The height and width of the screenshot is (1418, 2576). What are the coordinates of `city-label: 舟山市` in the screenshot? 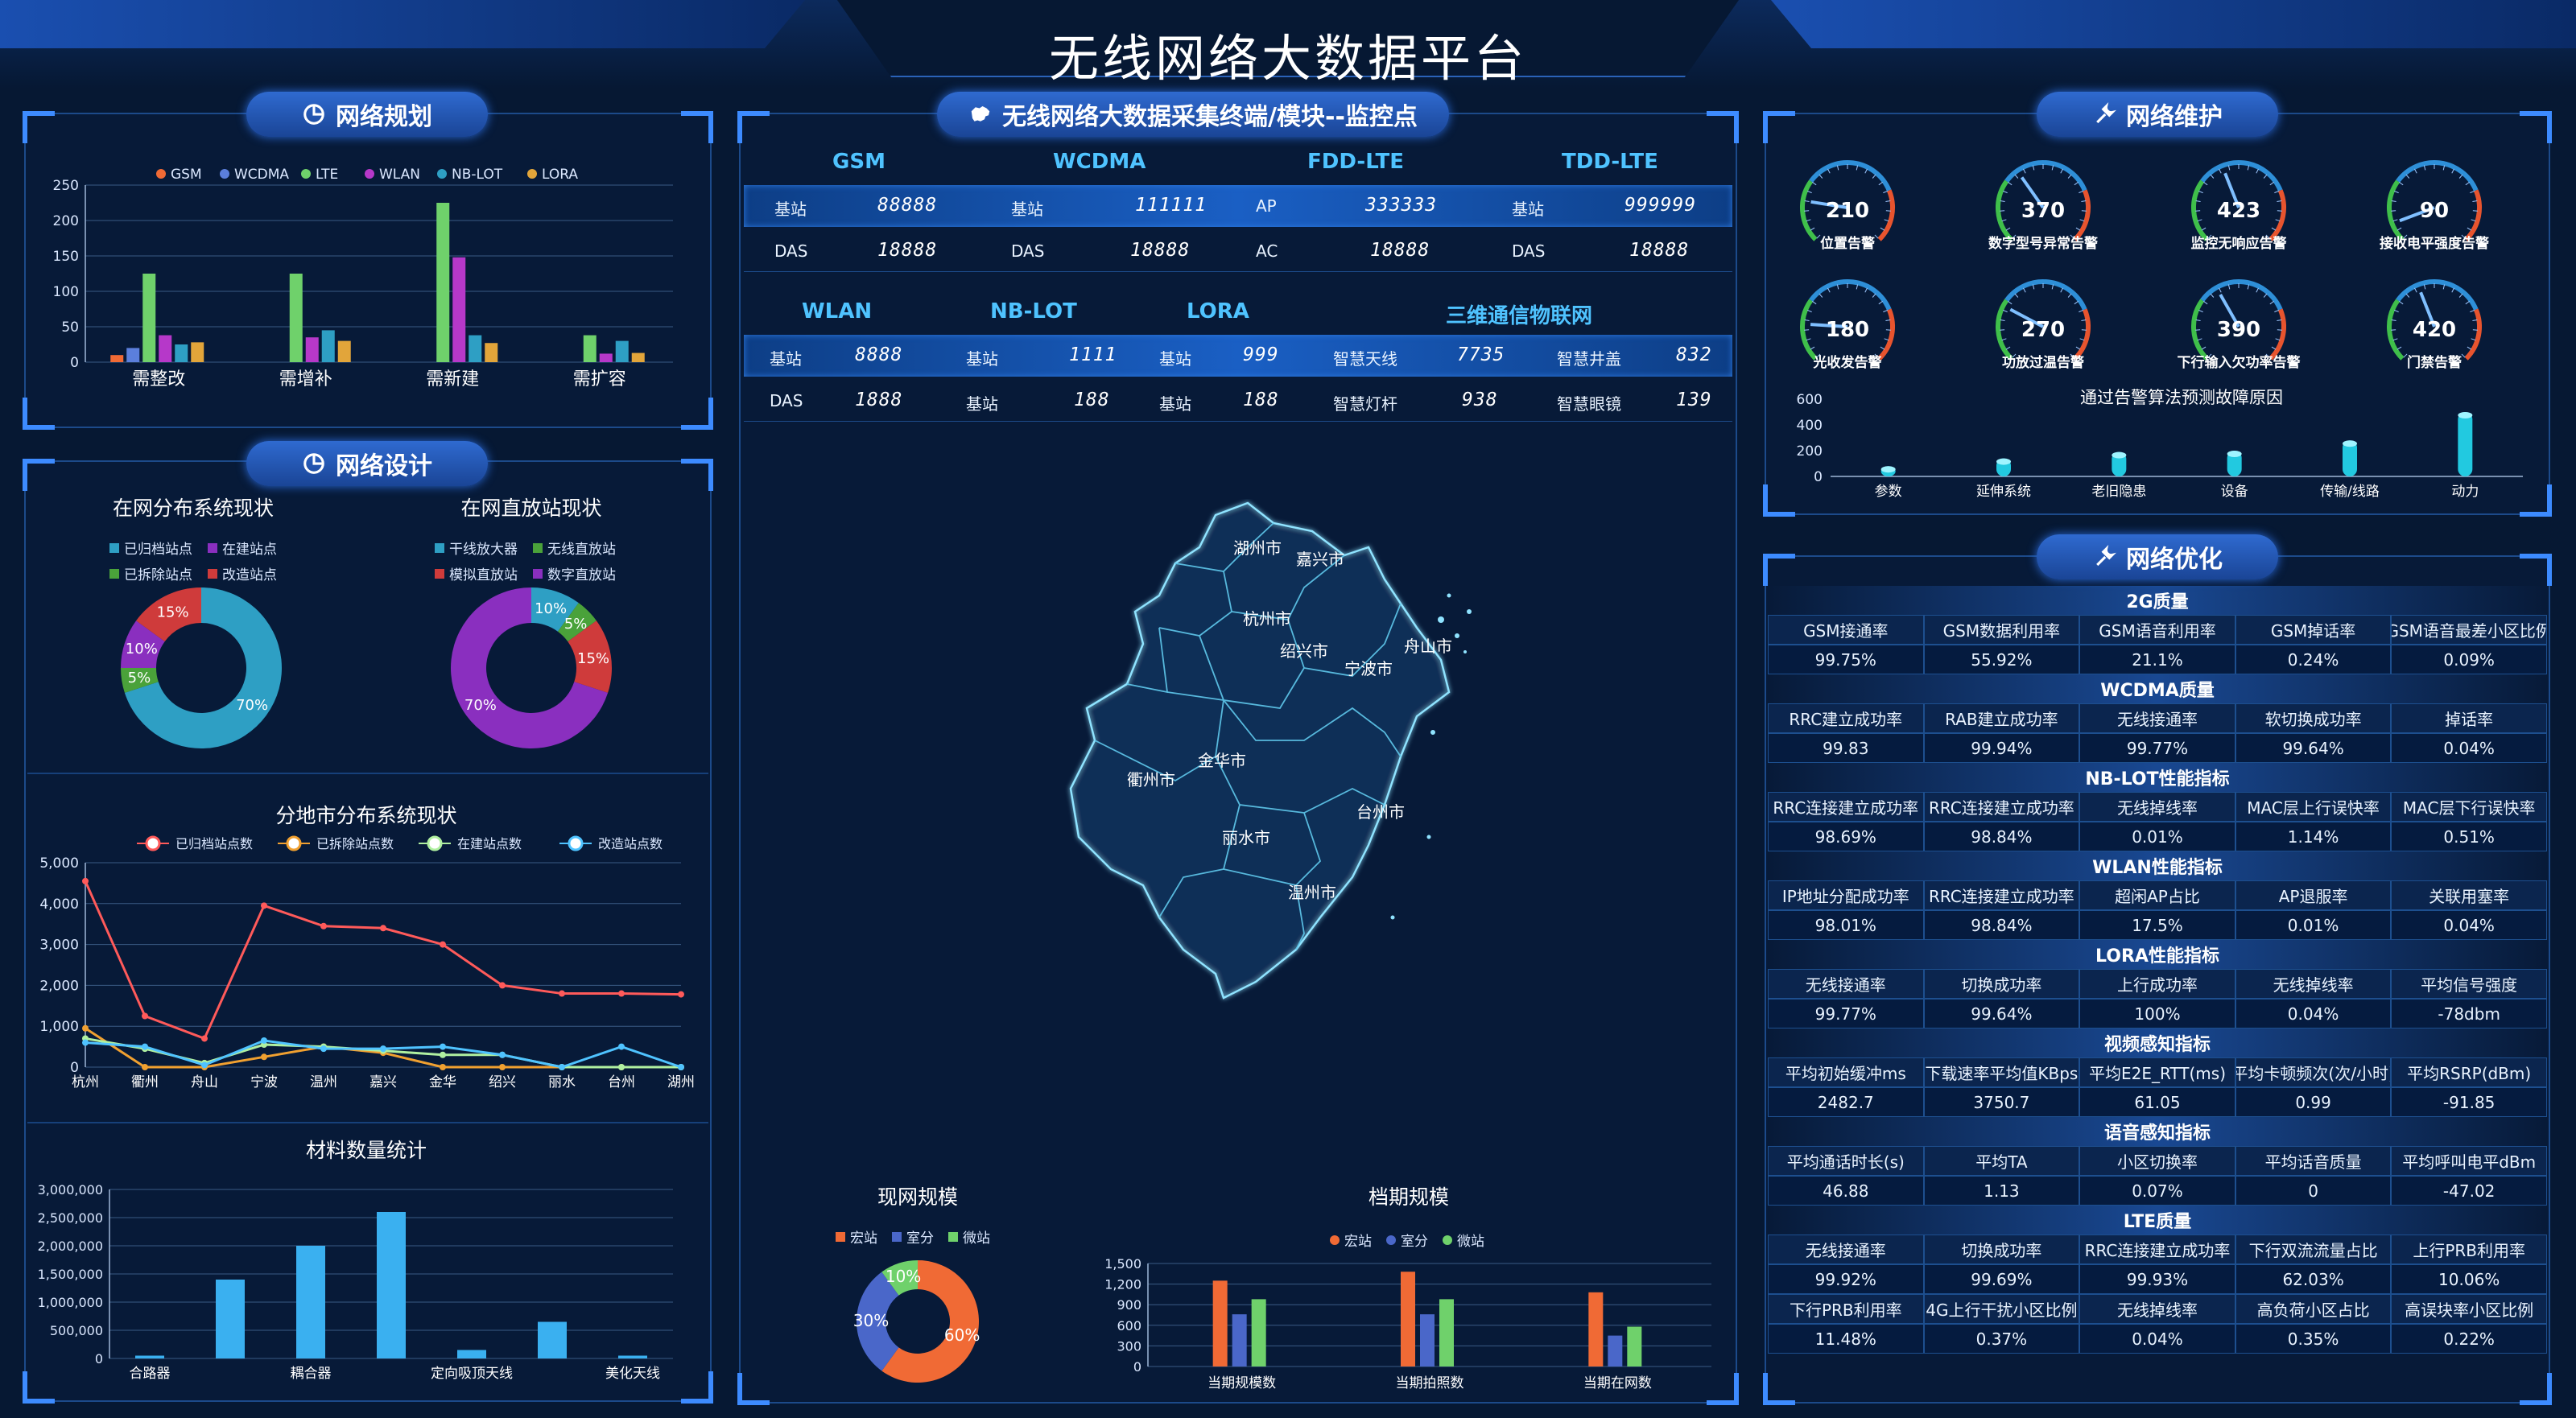 It's located at (1428, 646).